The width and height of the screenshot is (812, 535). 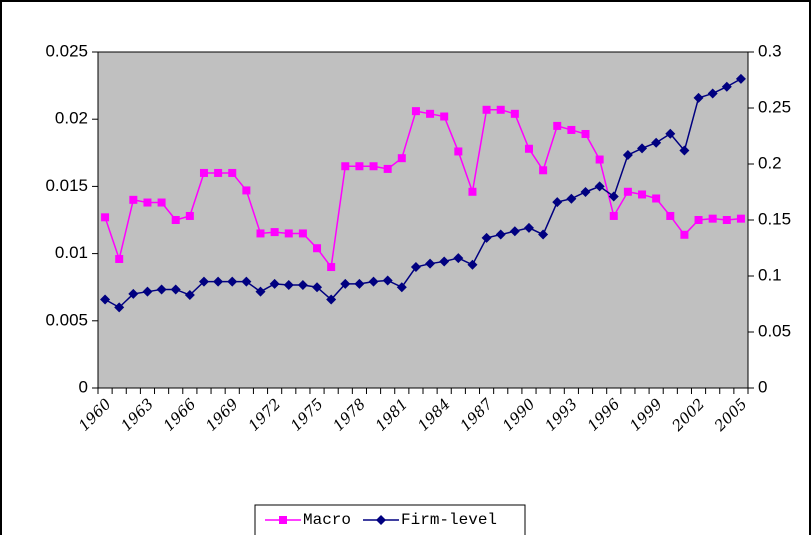 What do you see at coordinates (770, 162) in the screenshot?
I see `y2-tick-label: 0.2` at bounding box center [770, 162].